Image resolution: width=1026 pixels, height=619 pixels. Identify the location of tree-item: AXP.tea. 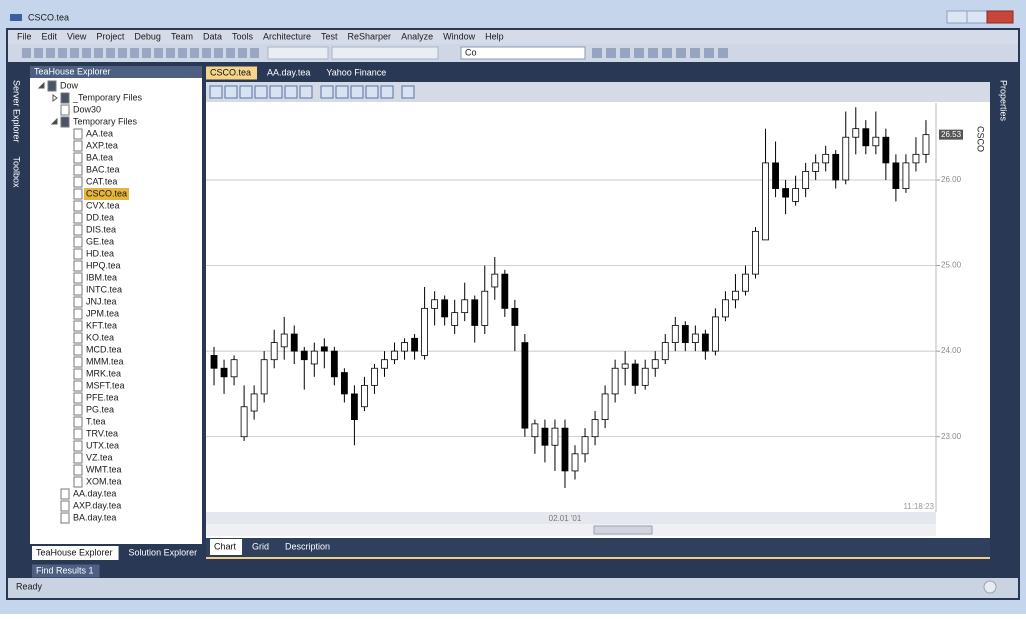
(102, 145).